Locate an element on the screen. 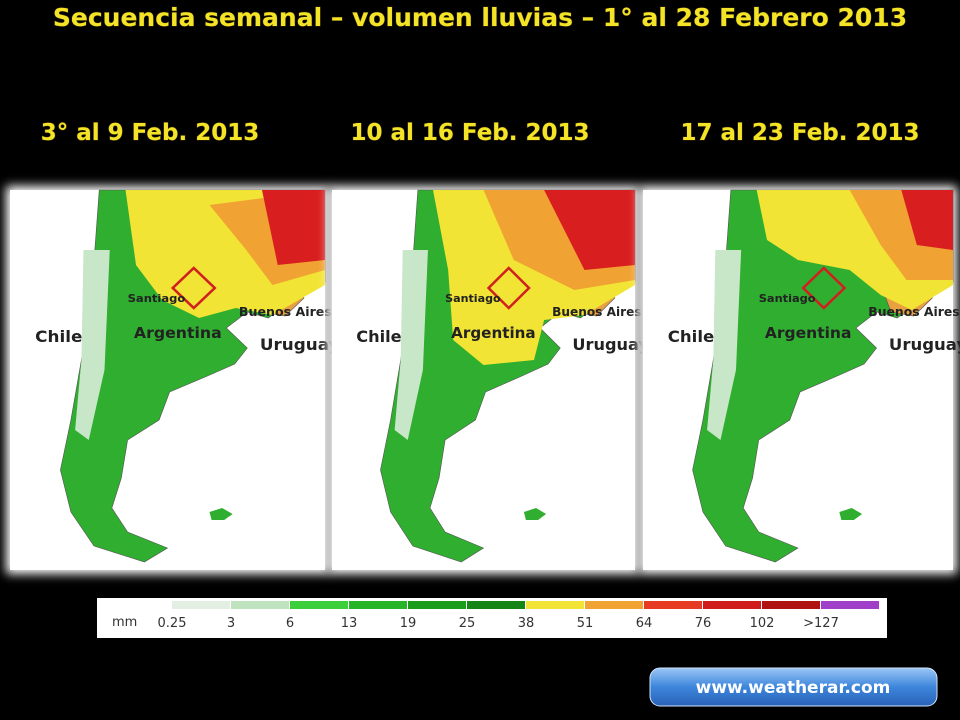  legend-label: >127 is located at coordinates (821, 623).